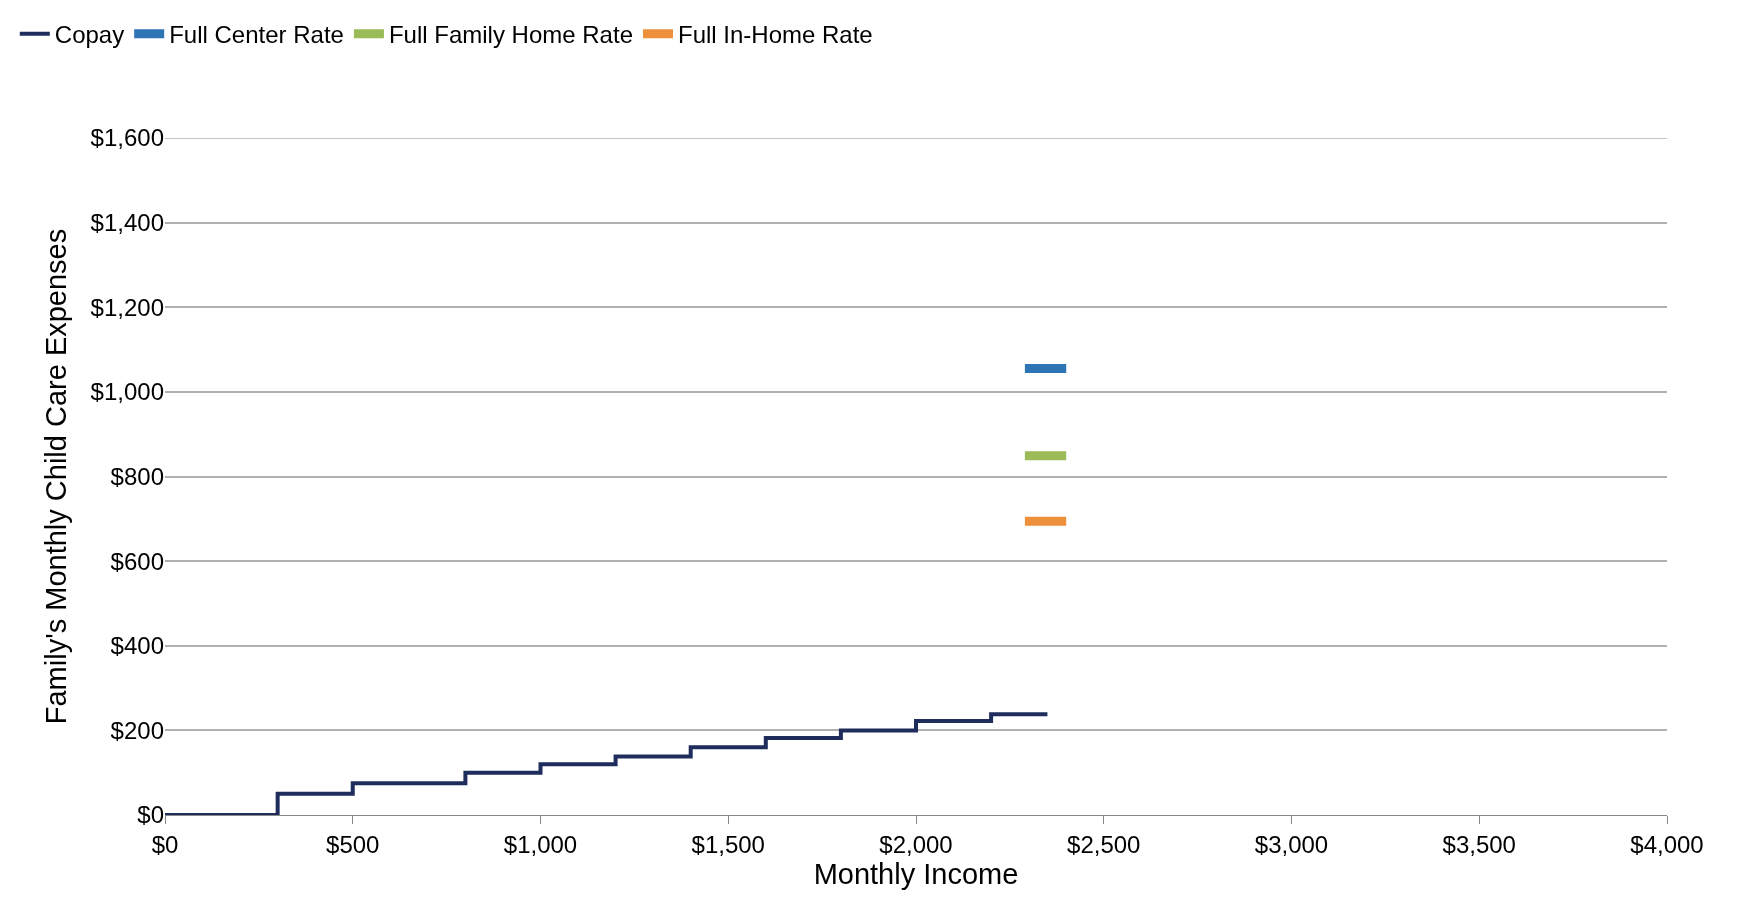  What do you see at coordinates (137, 561) in the screenshot?
I see `y-tick-label: $600` at bounding box center [137, 561].